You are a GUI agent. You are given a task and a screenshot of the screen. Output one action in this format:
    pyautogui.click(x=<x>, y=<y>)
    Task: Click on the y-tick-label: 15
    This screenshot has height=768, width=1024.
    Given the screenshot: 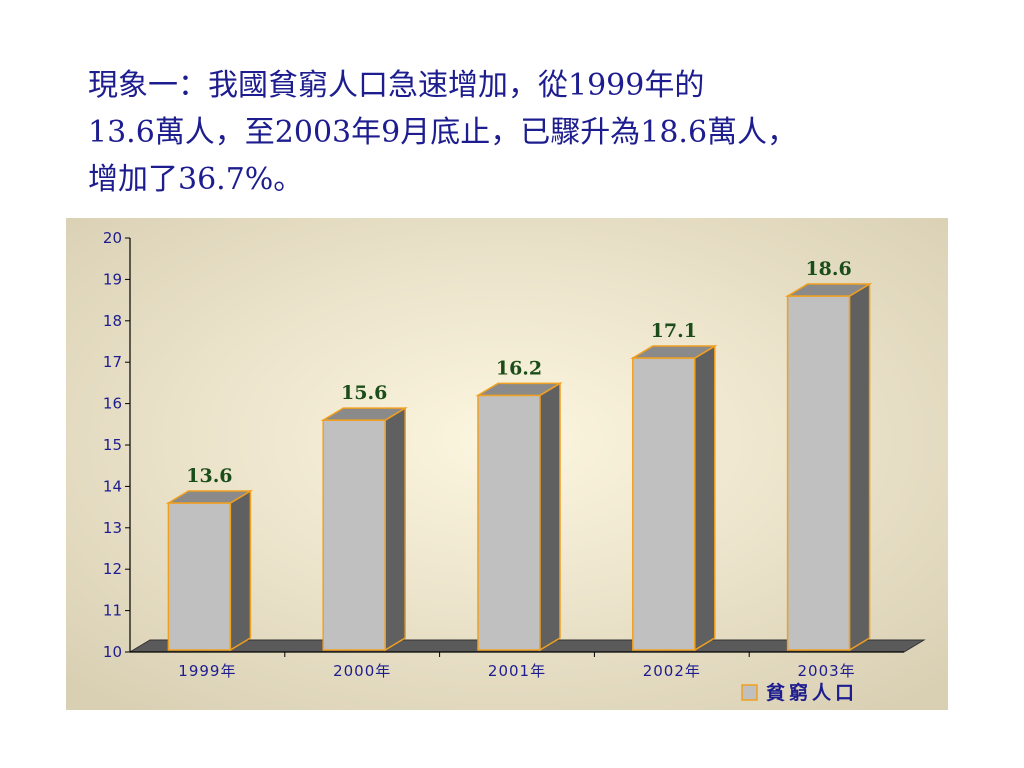 What is the action you would take?
    pyautogui.click(x=112, y=445)
    